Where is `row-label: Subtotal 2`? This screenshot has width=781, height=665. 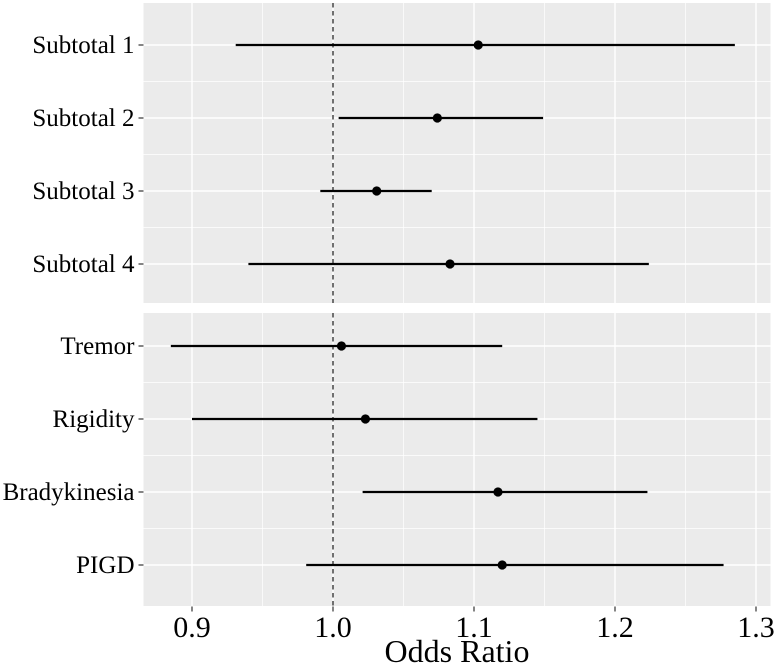
row-label: Subtotal 2 is located at coordinates (83, 118).